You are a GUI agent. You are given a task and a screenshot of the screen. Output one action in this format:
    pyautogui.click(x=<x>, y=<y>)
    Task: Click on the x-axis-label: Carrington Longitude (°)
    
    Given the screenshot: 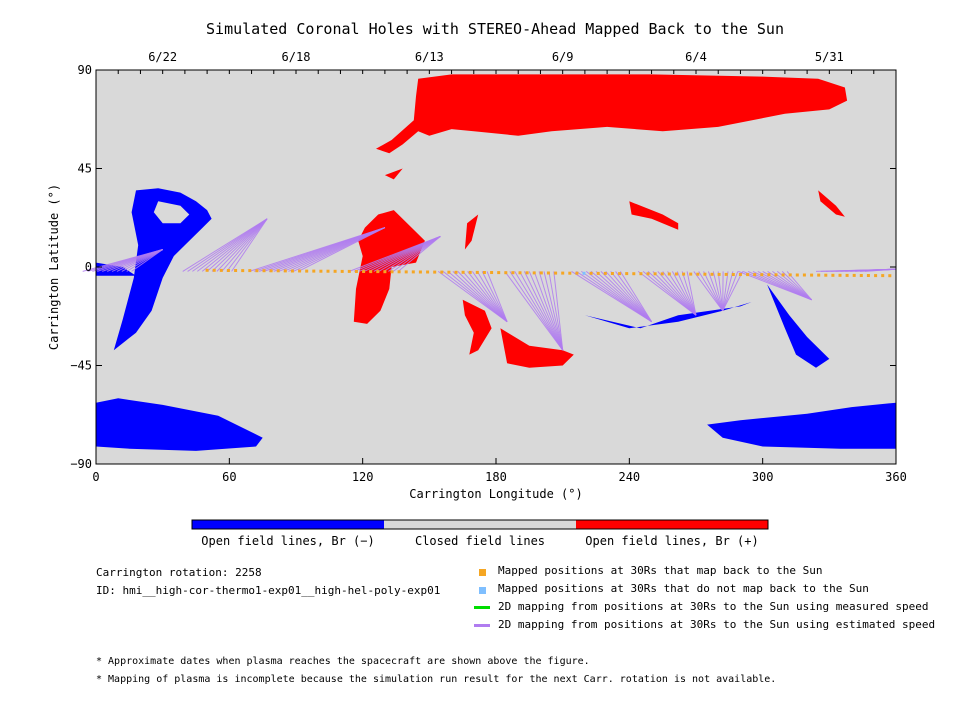 What is the action you would take?
    pyautogui.click(x=495, y=494)
    